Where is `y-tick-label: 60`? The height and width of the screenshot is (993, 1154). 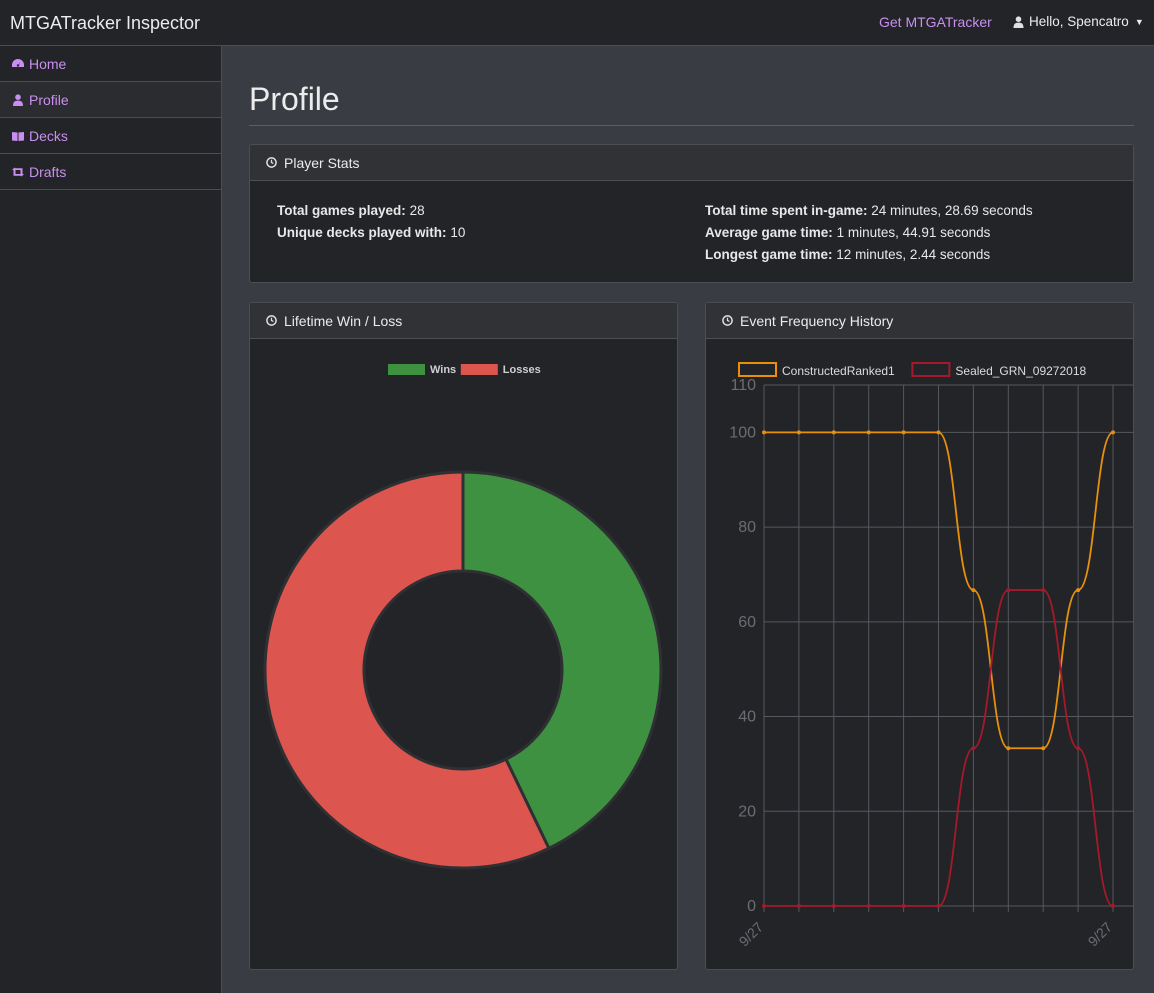 y-tick-label: 60 is located at coordinates (747, 622).